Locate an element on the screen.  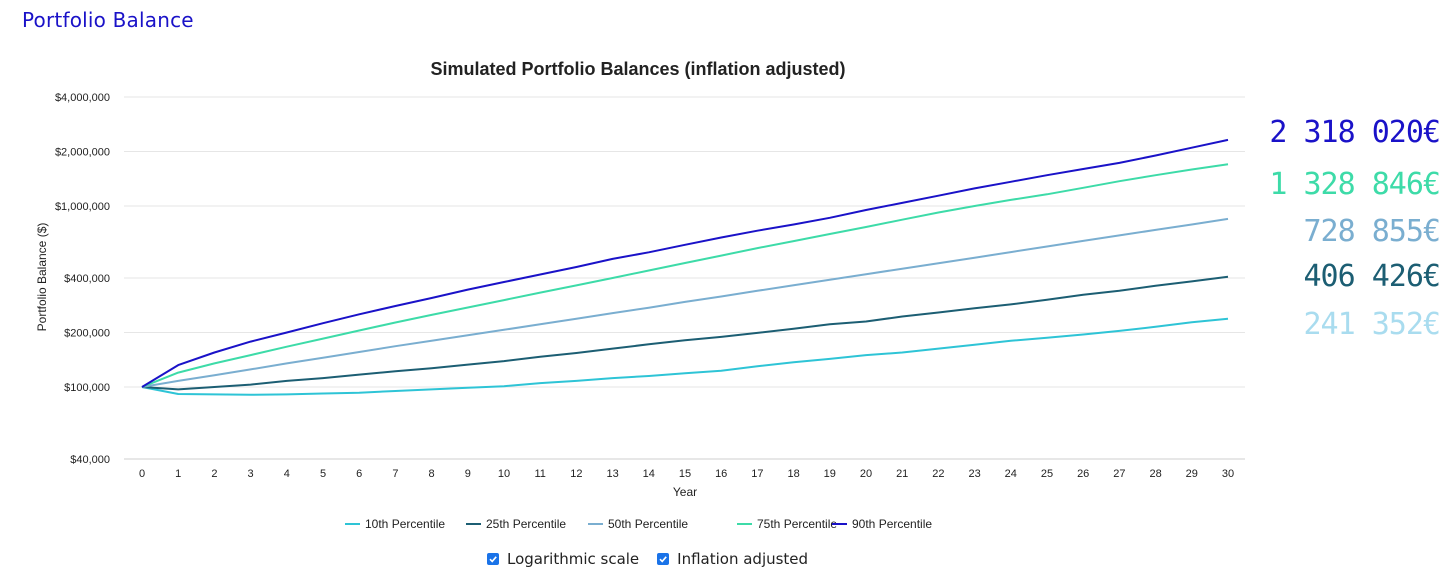
value-annotation: 728 855€ is located at coordinates (1372, 231).